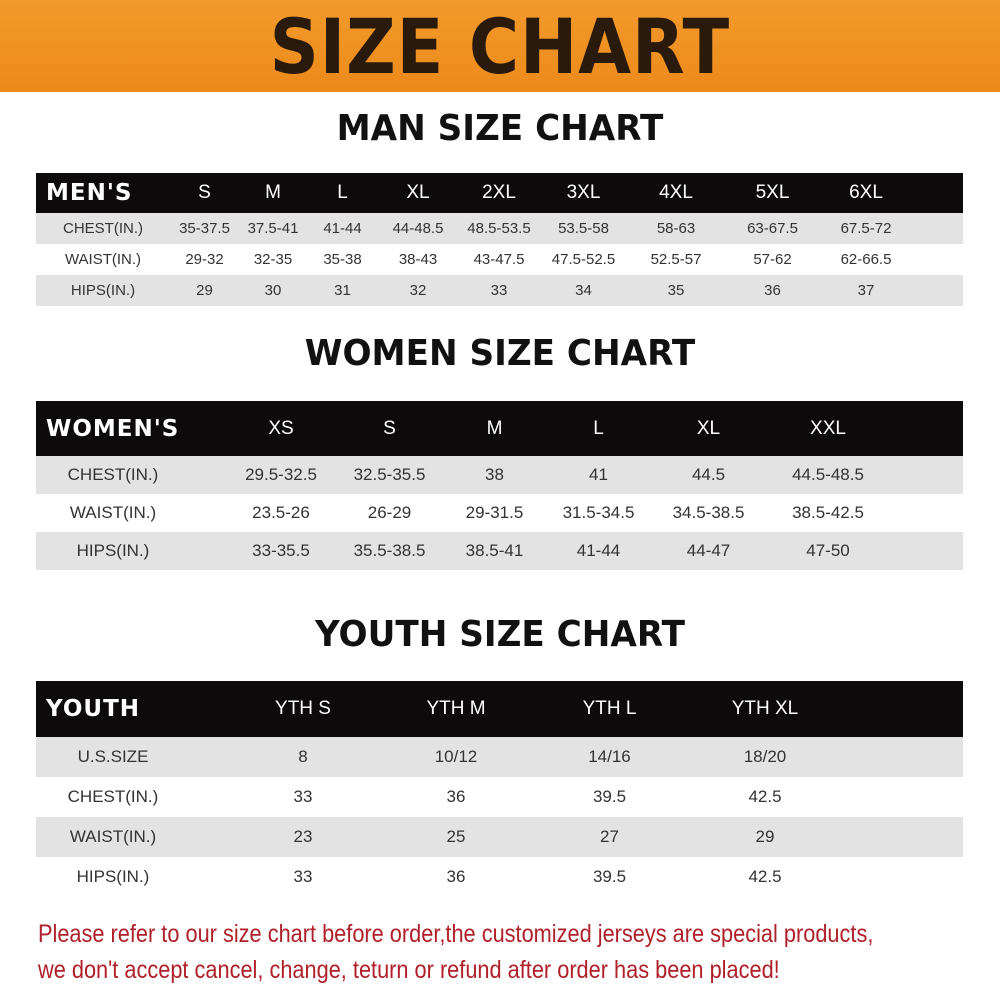 This screenshot has width=1000, height=1000. Describe the element at coordinates (204, 228) in the screenshot. I see `table-cell: 35-37.5` at that location.